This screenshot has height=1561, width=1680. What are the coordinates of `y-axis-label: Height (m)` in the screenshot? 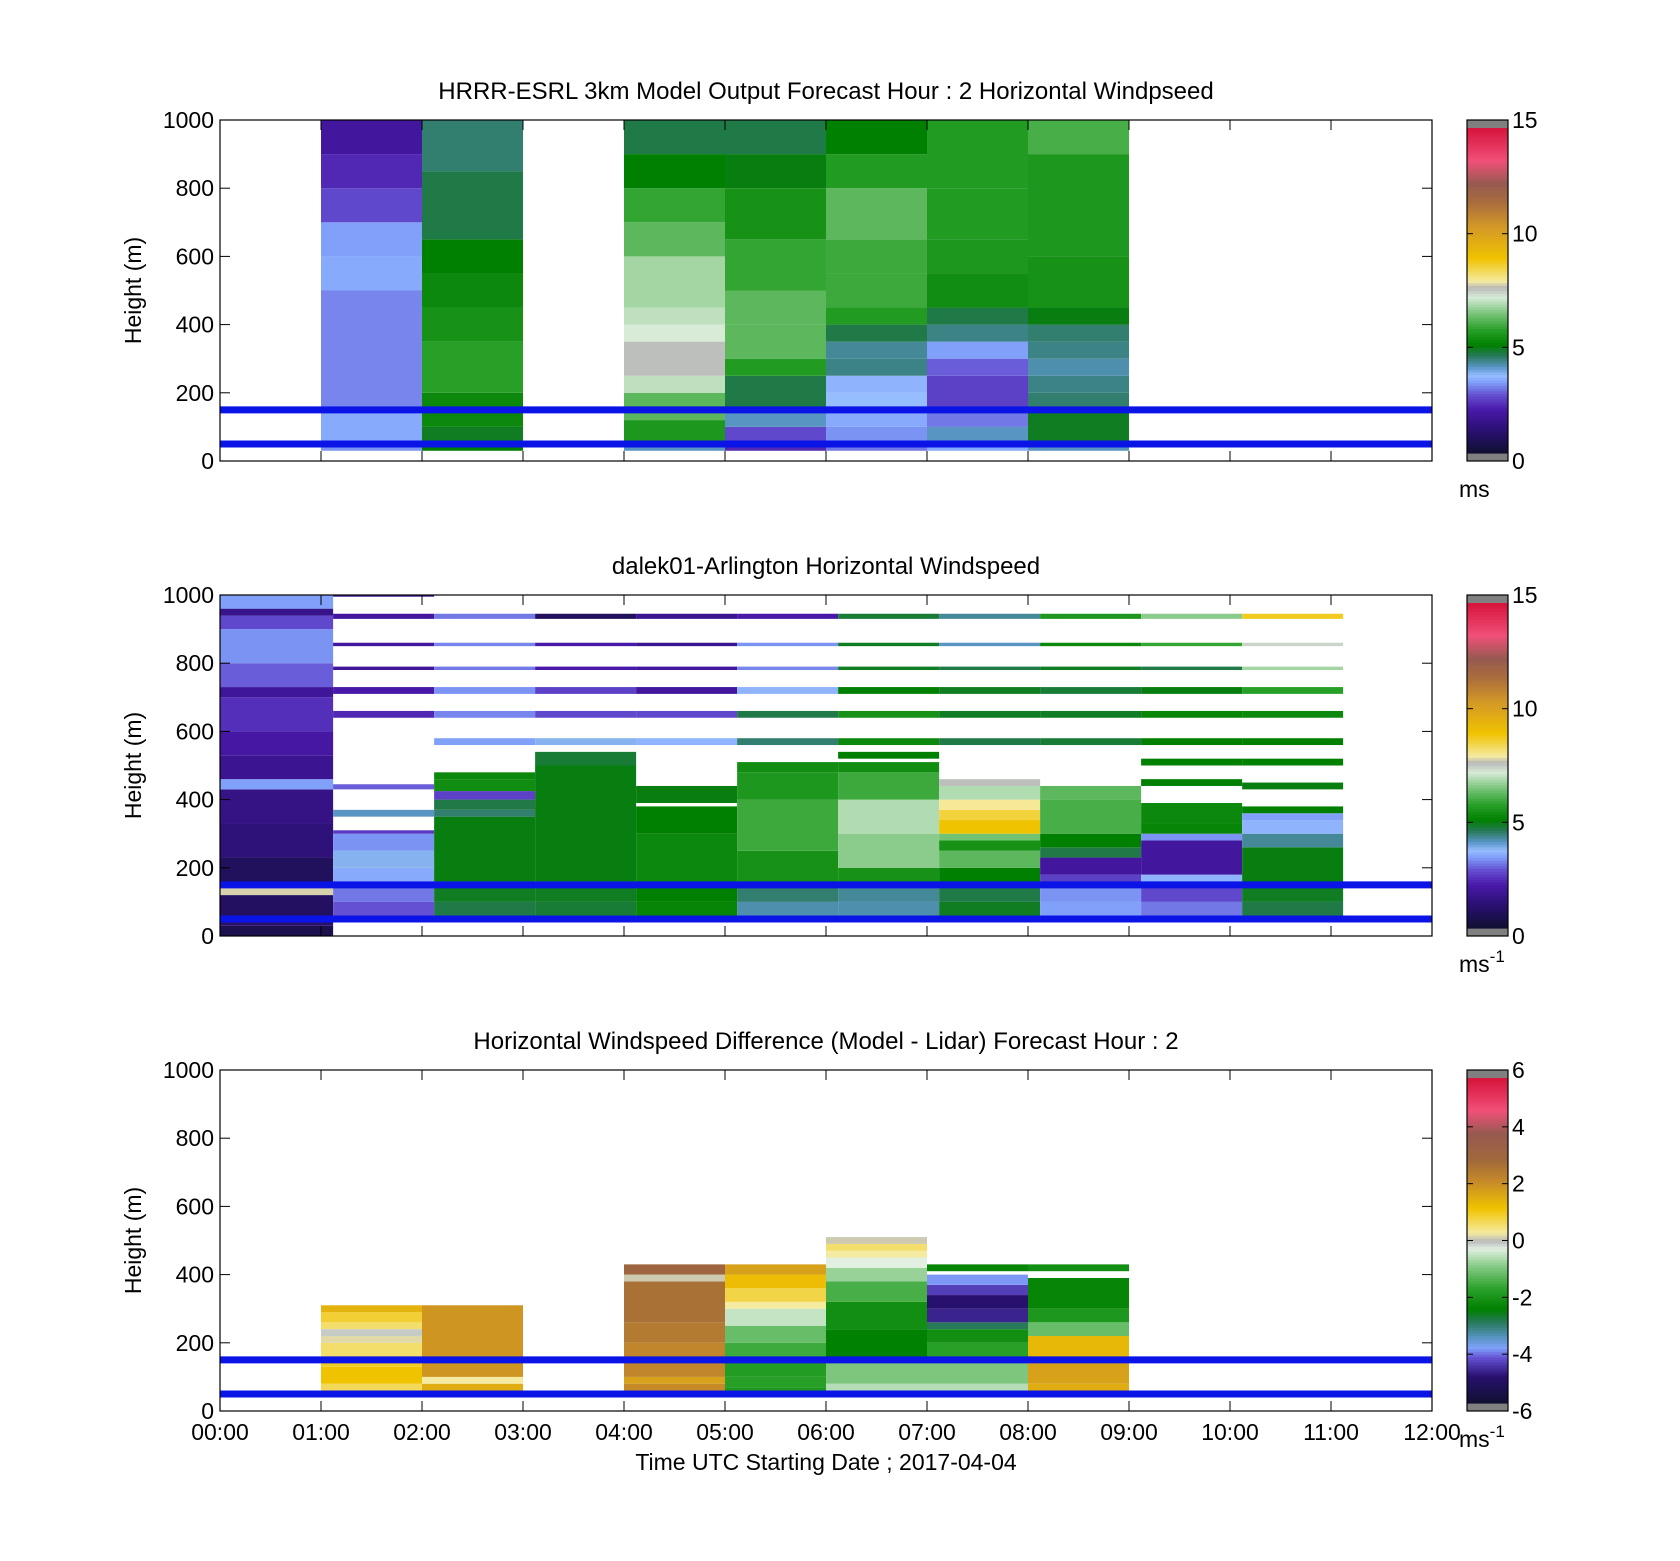 It's located at (133, 765).